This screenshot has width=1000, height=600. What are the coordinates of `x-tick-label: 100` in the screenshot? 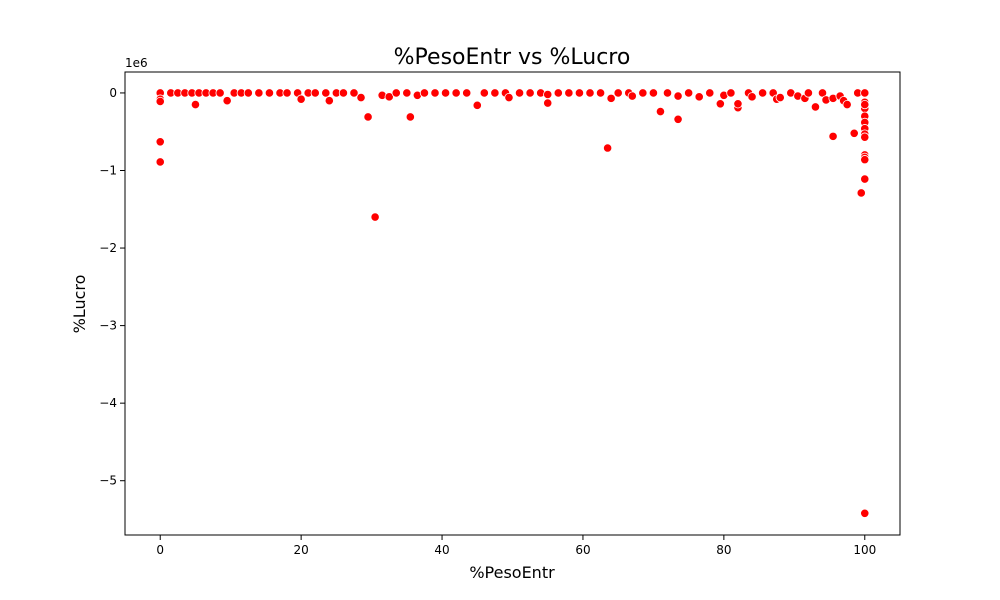 It's located at (864, 550).